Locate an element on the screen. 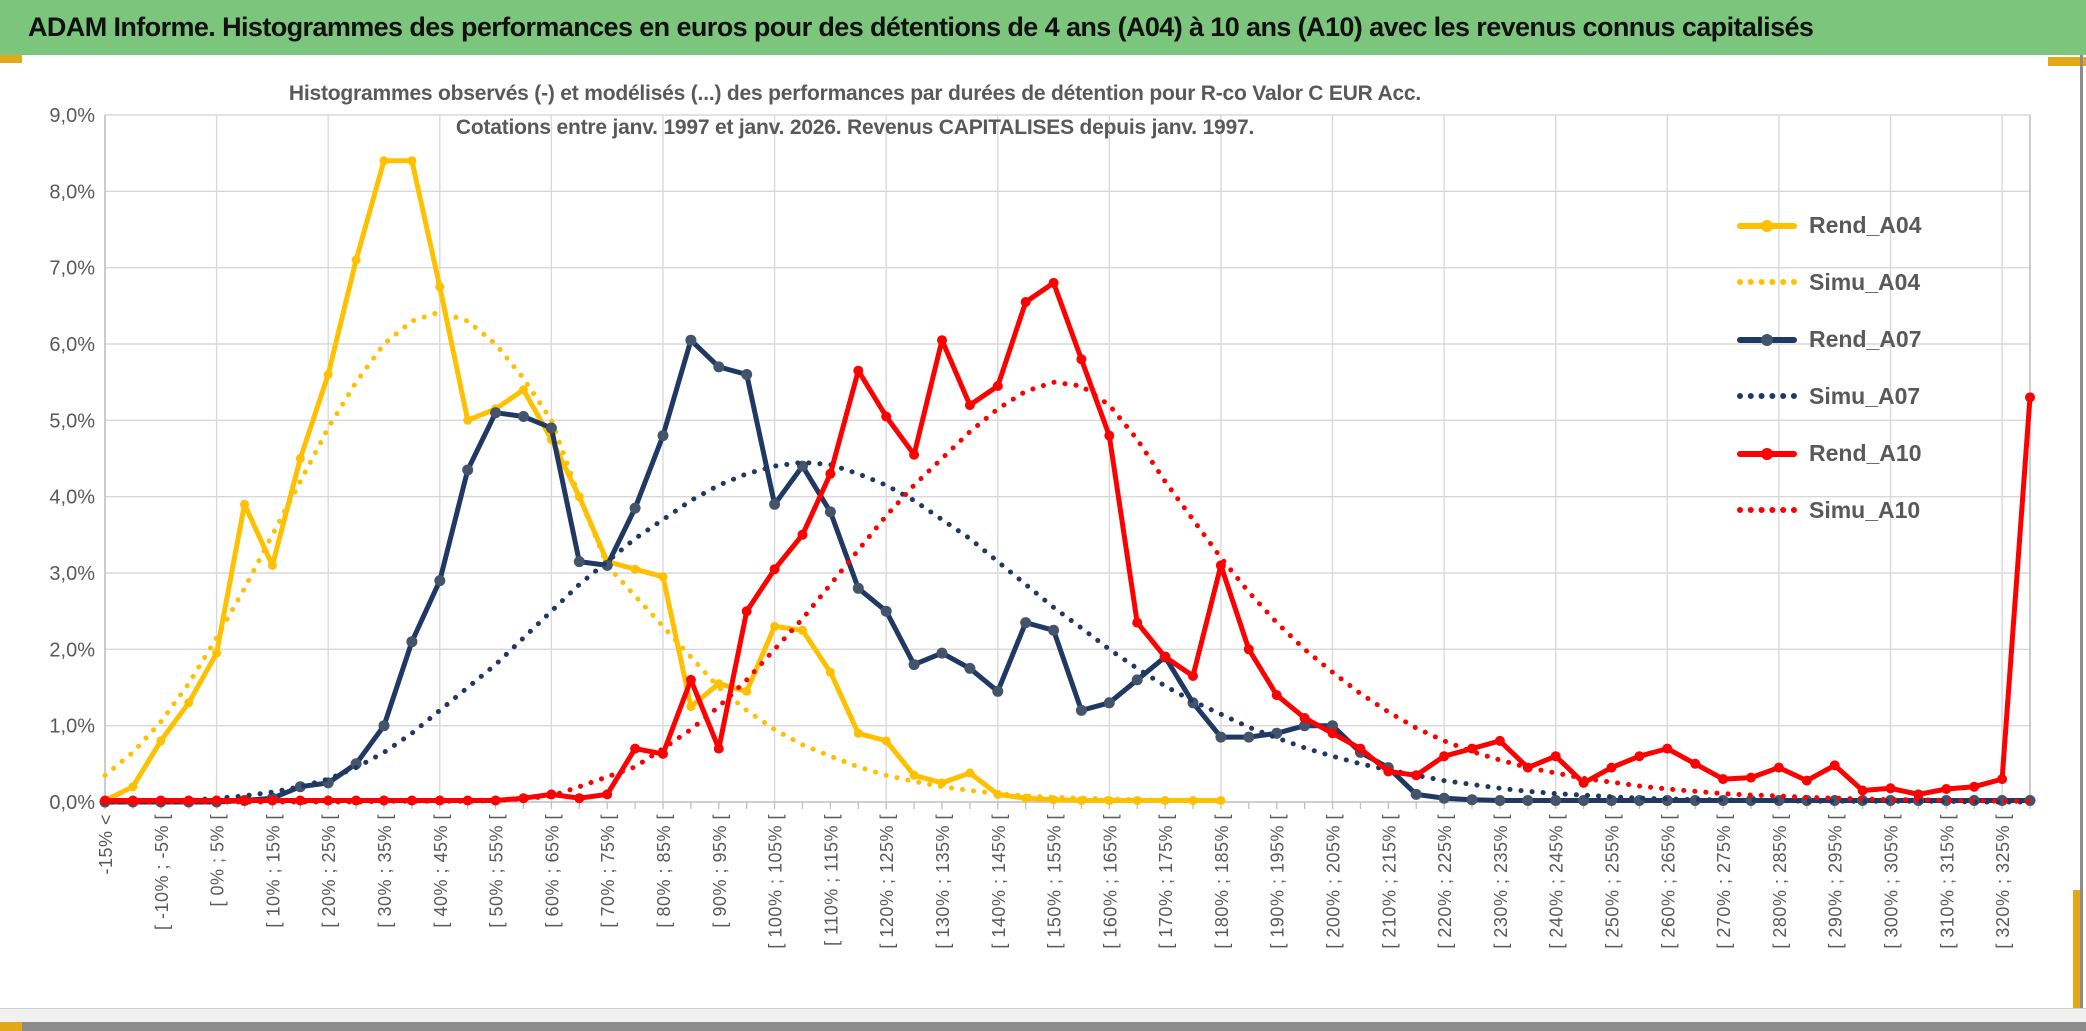 This screenshot has height=1031, width=2086. svg-text: [ 240% ; 245% [ is located at coordinates (1557, 881).